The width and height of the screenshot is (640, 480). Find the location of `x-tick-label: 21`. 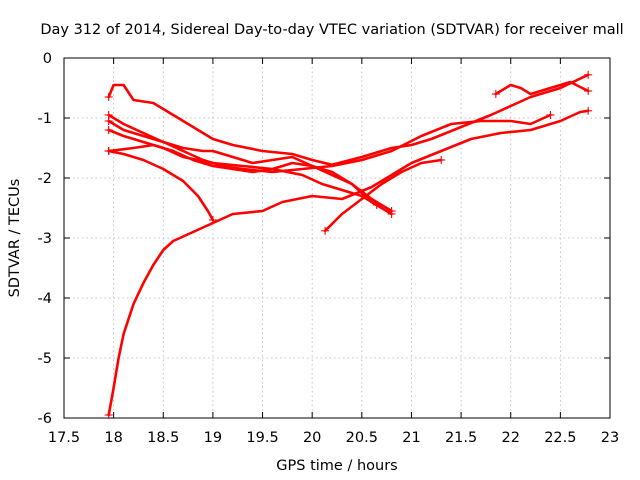

x-tick-label: 21 is located at coordinates (411, 438).